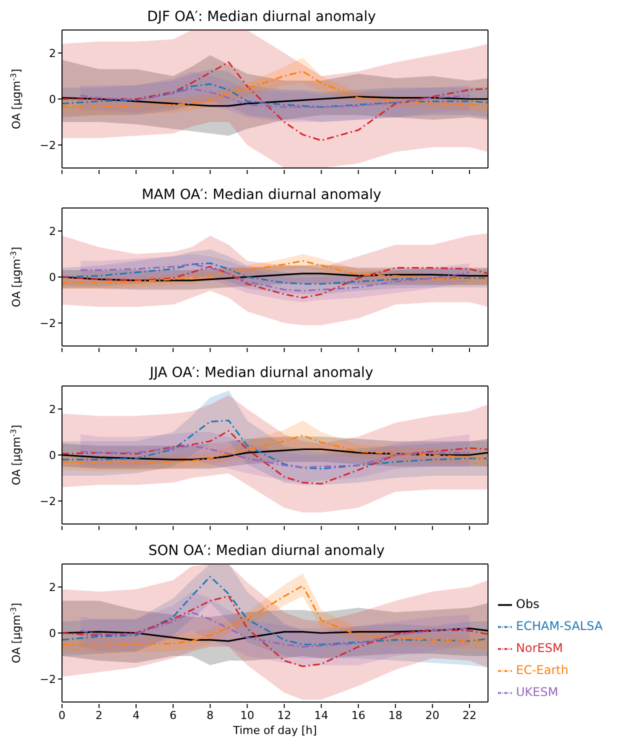 This screenshot has height=740, width=642. I want to click on x-tick-label: 14, so click(321, 715).